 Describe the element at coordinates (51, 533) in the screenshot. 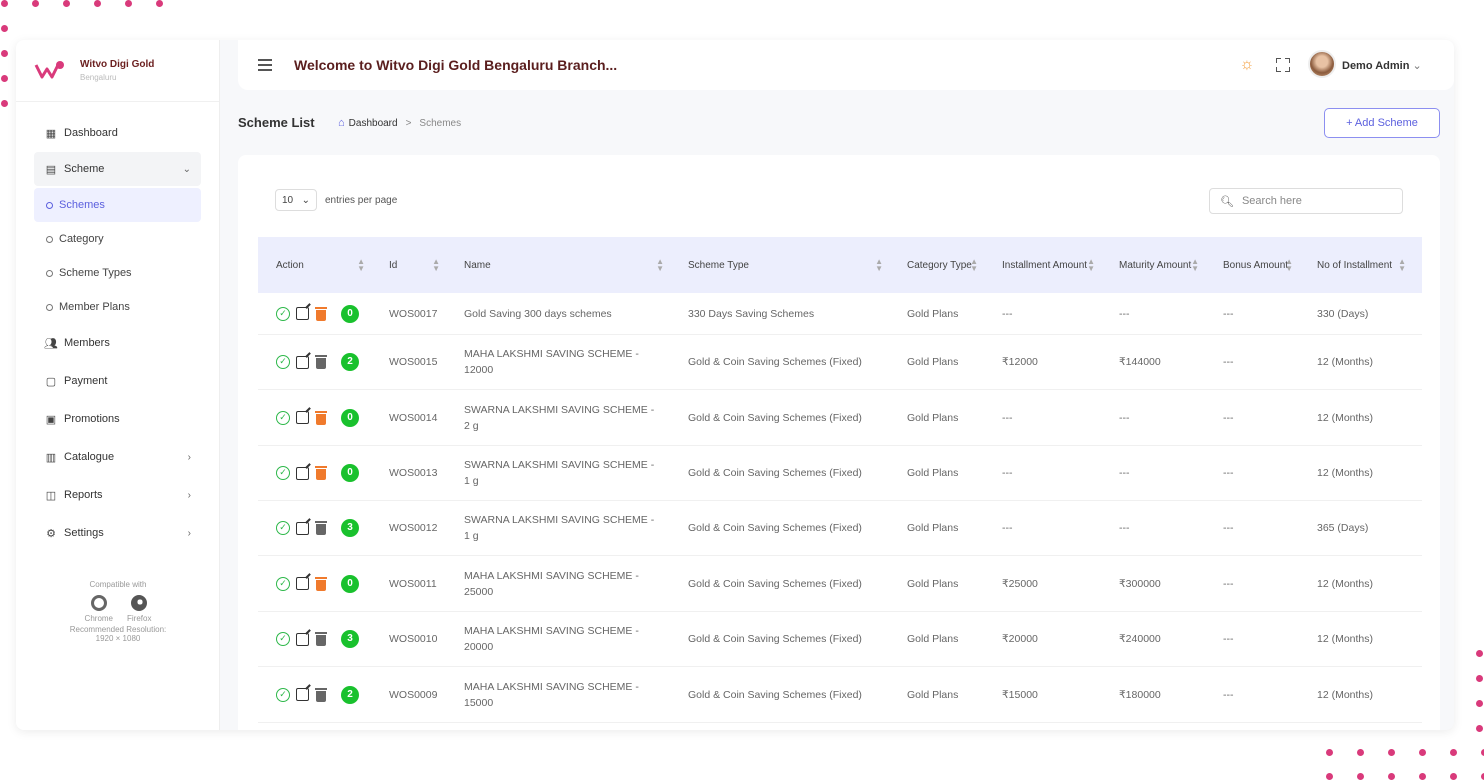

I see `settings-icon: ⚙` at that location.